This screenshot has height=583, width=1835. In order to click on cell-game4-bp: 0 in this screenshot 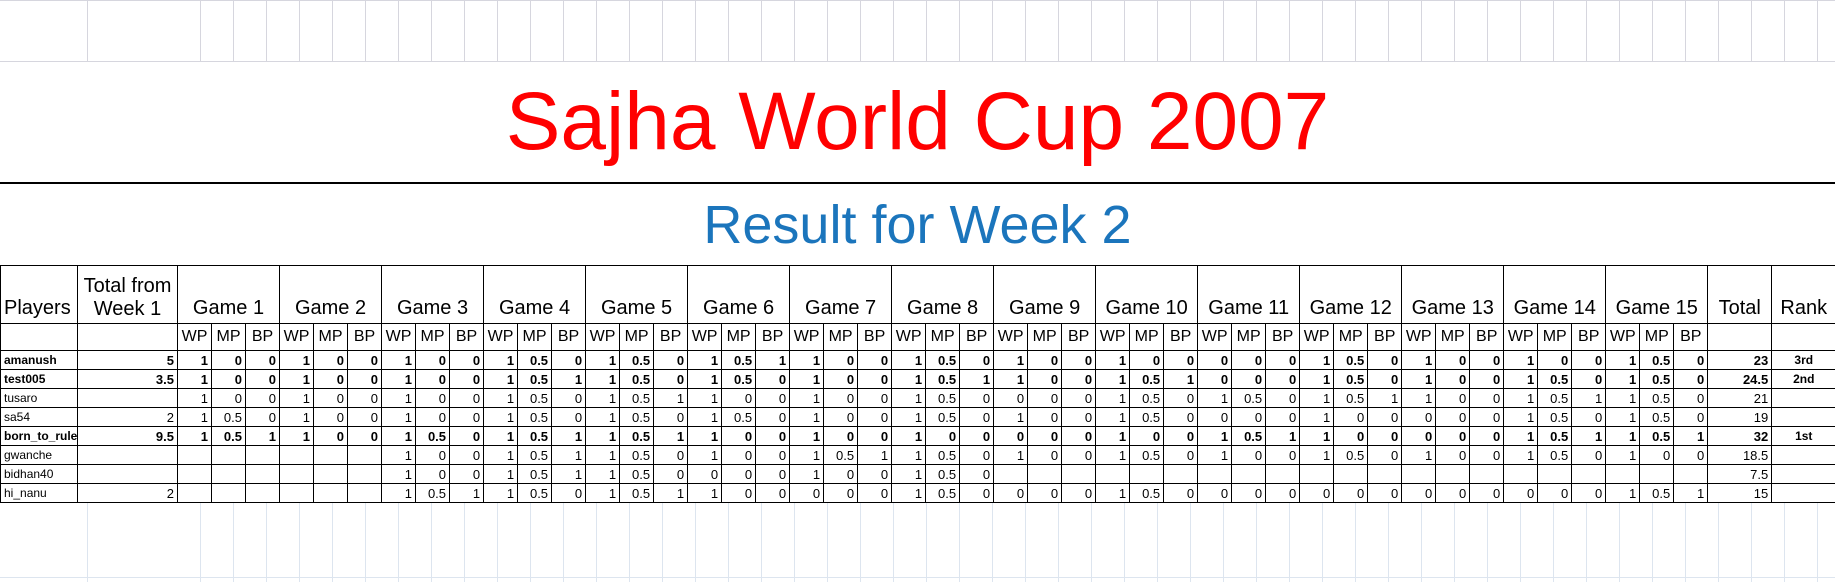, I will do `click(569, 360)`.